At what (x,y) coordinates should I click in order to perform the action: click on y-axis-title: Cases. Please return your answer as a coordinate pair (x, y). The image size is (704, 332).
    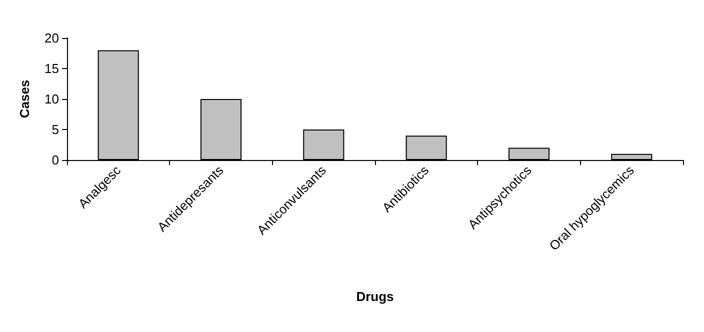
    Looking at the image, I should click on (24, 99).